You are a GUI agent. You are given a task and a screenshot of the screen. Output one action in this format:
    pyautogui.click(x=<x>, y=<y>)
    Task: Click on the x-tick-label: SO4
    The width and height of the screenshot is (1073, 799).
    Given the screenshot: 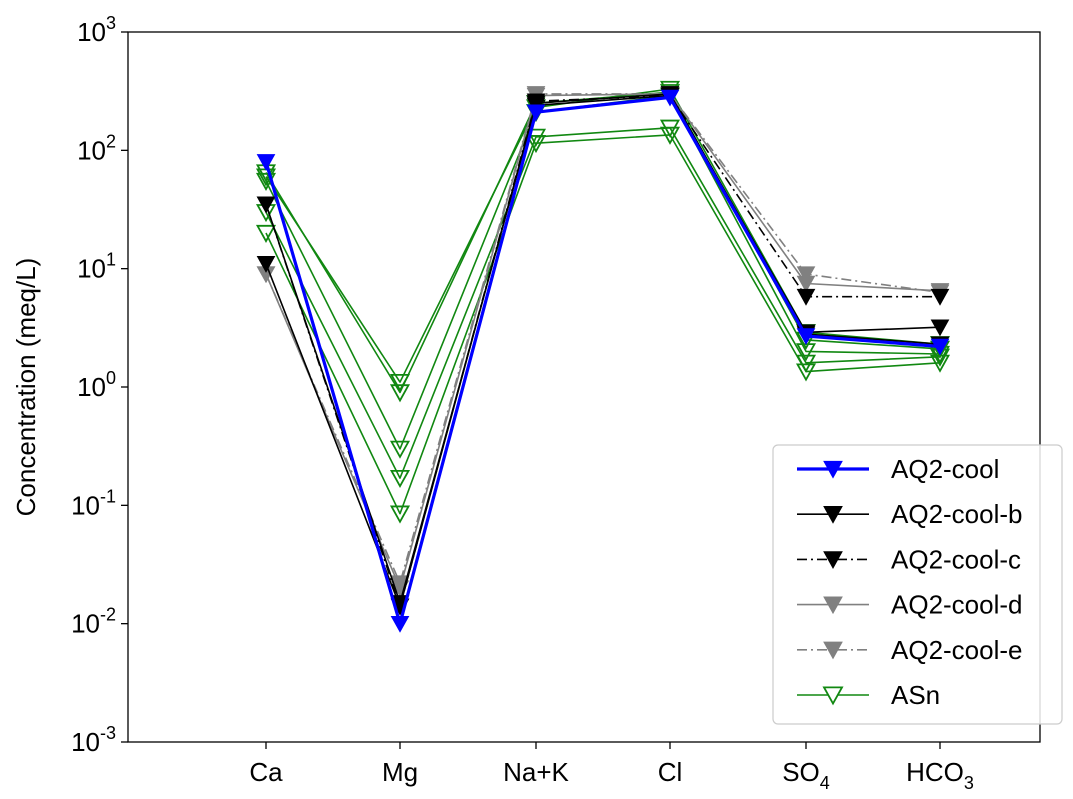 What is the action you would take?
    pyautogui.click(x=806, y=775)
    